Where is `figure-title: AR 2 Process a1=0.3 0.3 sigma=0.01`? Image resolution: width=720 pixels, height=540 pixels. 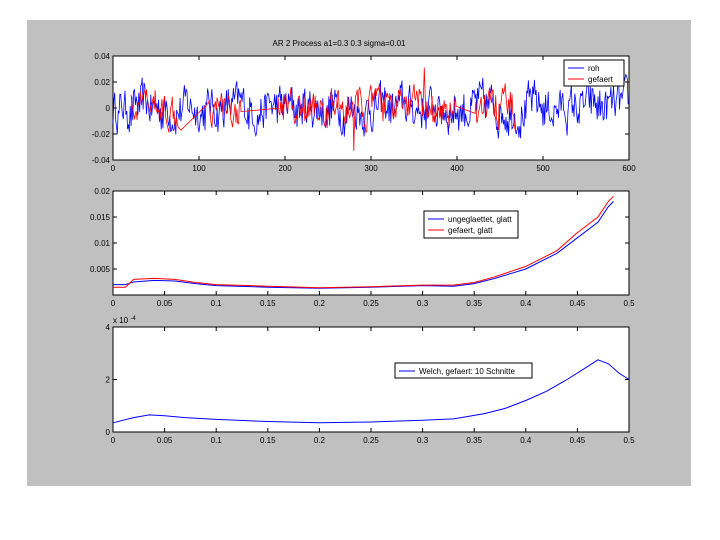
figure-title: AR 2 Process a1=0.3 0.3 sigma=0.01 is located at coordinates (340, 43).